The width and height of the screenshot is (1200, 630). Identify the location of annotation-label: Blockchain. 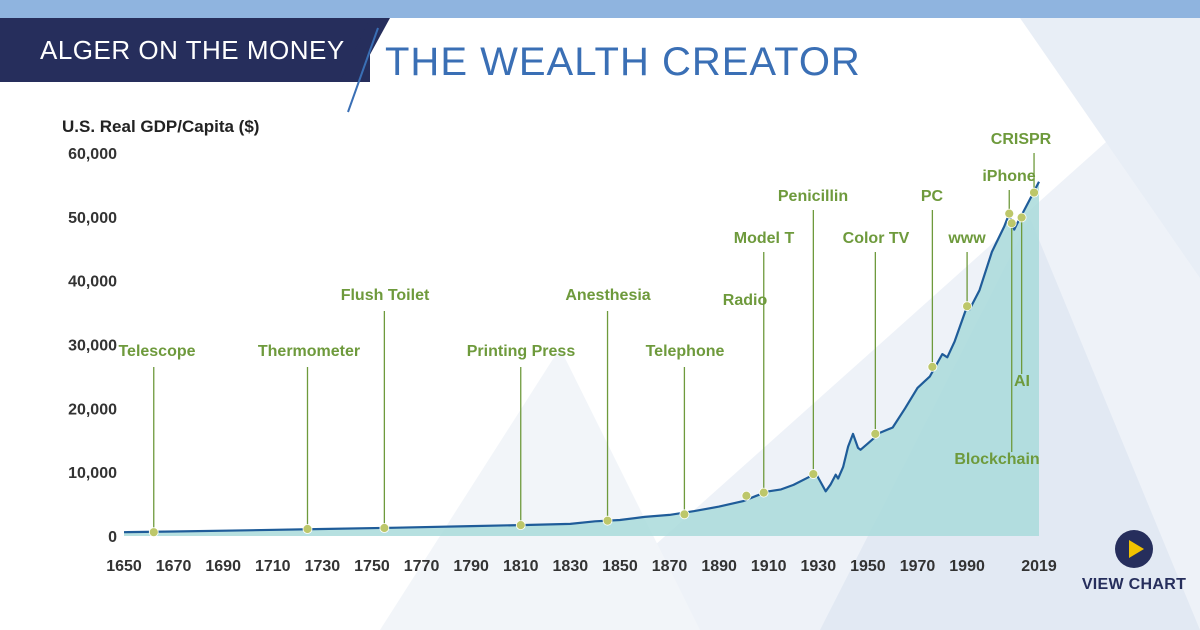
(996, 459).